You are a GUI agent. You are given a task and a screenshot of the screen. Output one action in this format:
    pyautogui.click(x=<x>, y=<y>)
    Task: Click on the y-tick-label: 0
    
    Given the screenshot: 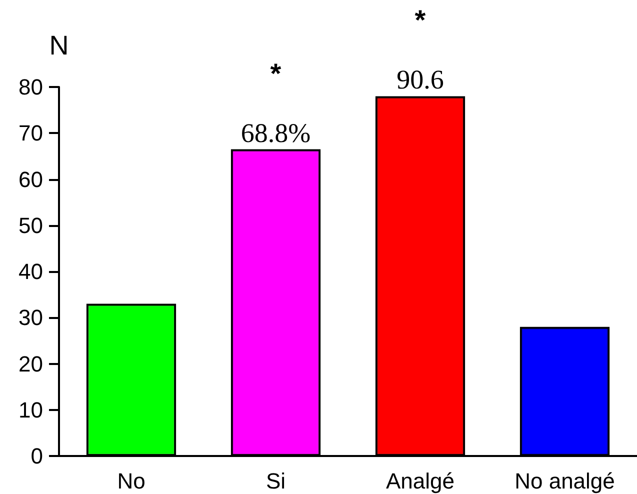 What is the action you would take?
    pyautogui.click(x=36, y=456)
    